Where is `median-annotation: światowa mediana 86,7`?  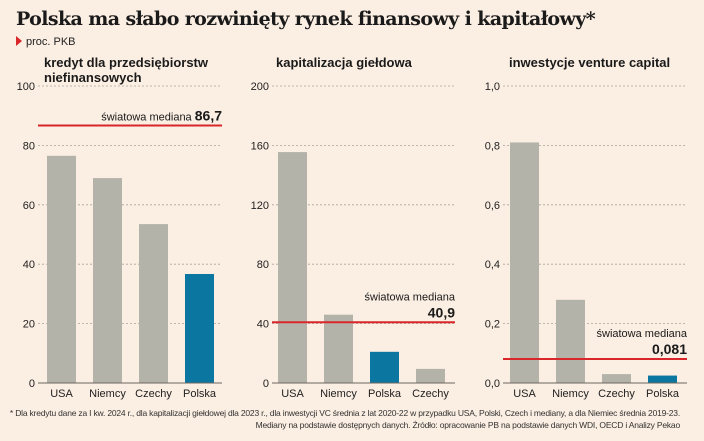 median-annotation: światowa mediana 86,7 is located at coordinates (161, 116).